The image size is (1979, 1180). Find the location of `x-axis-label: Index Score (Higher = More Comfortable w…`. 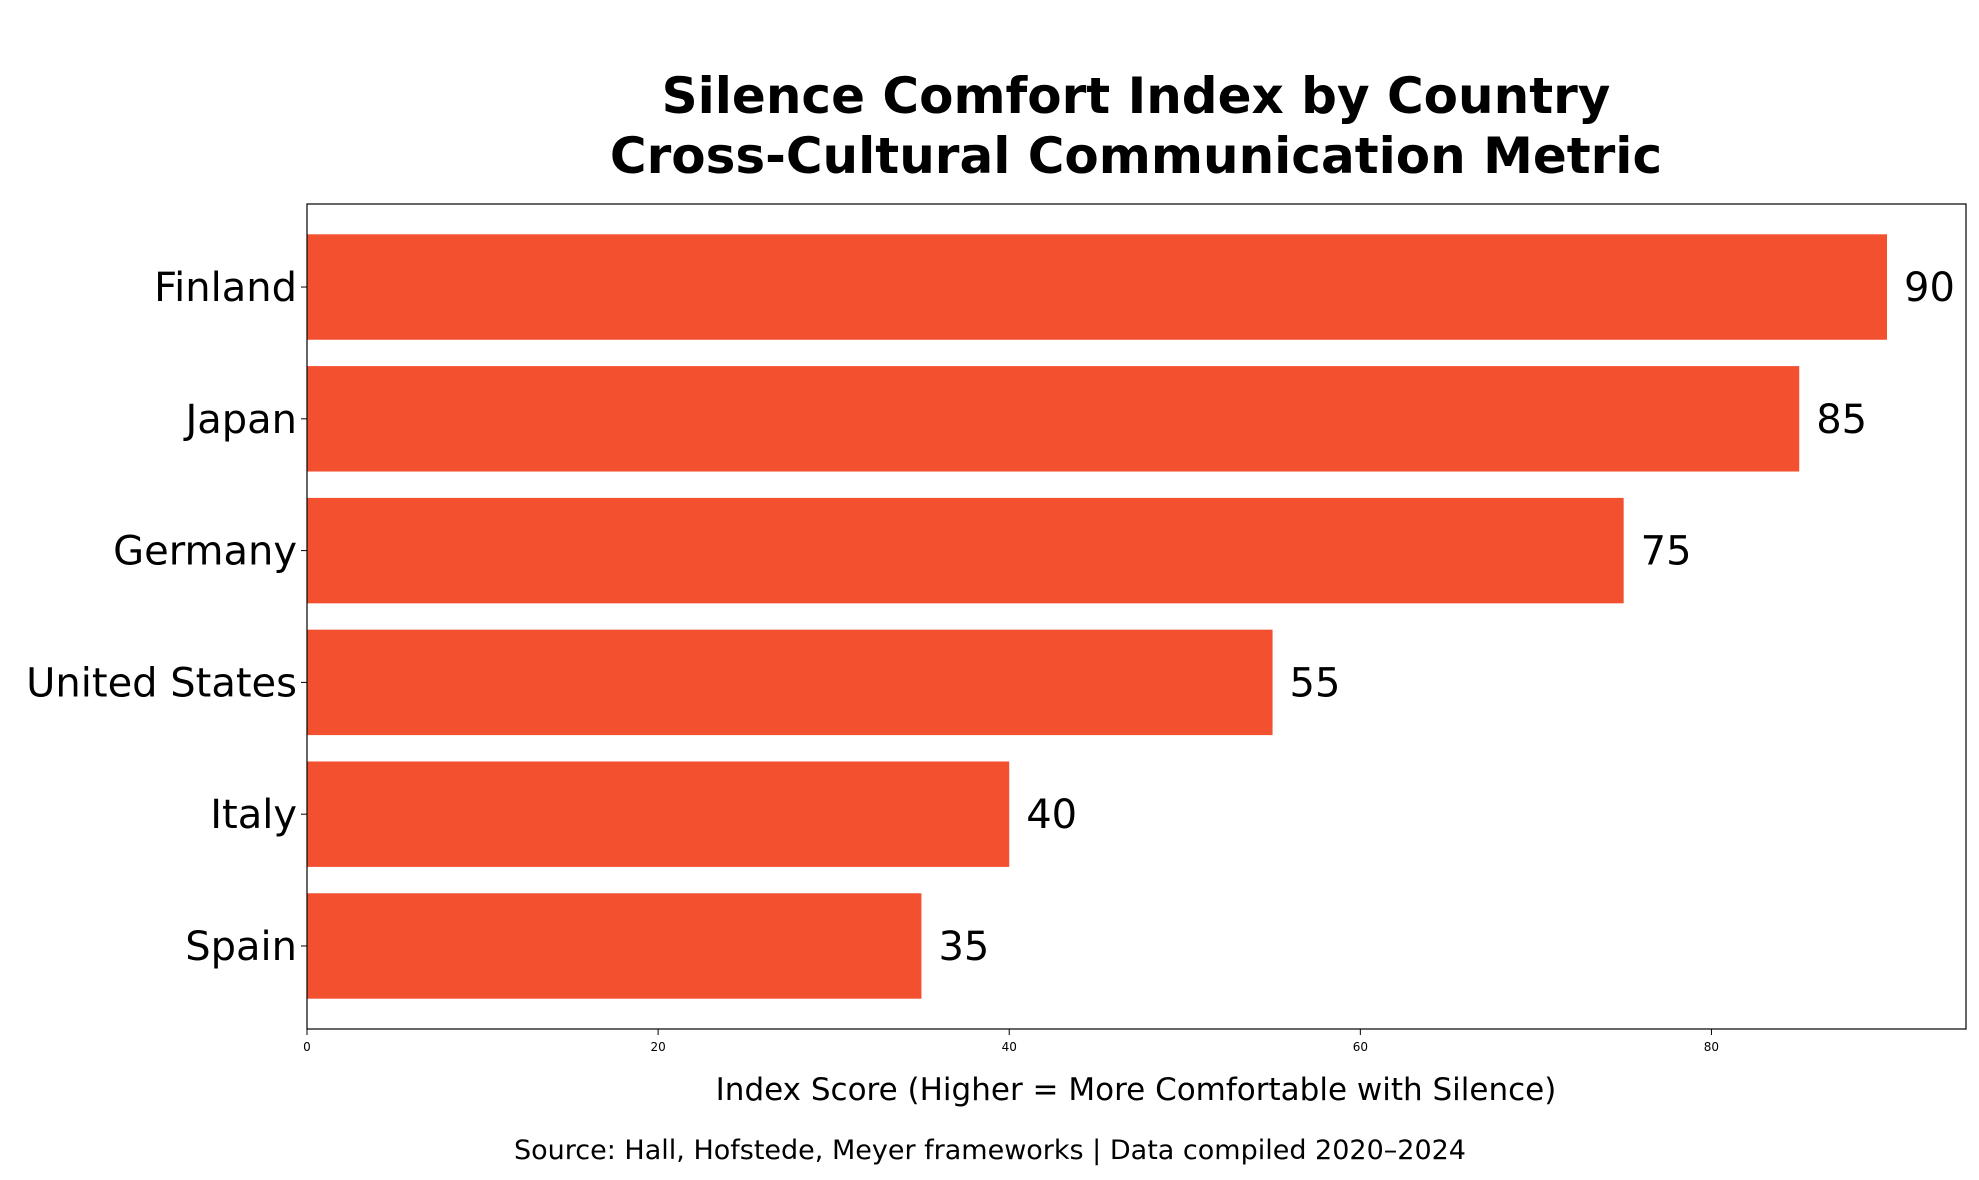

x-axis-label: Index Score (Higher = More Comfortable w… is located at coordinates (1136, 1090).